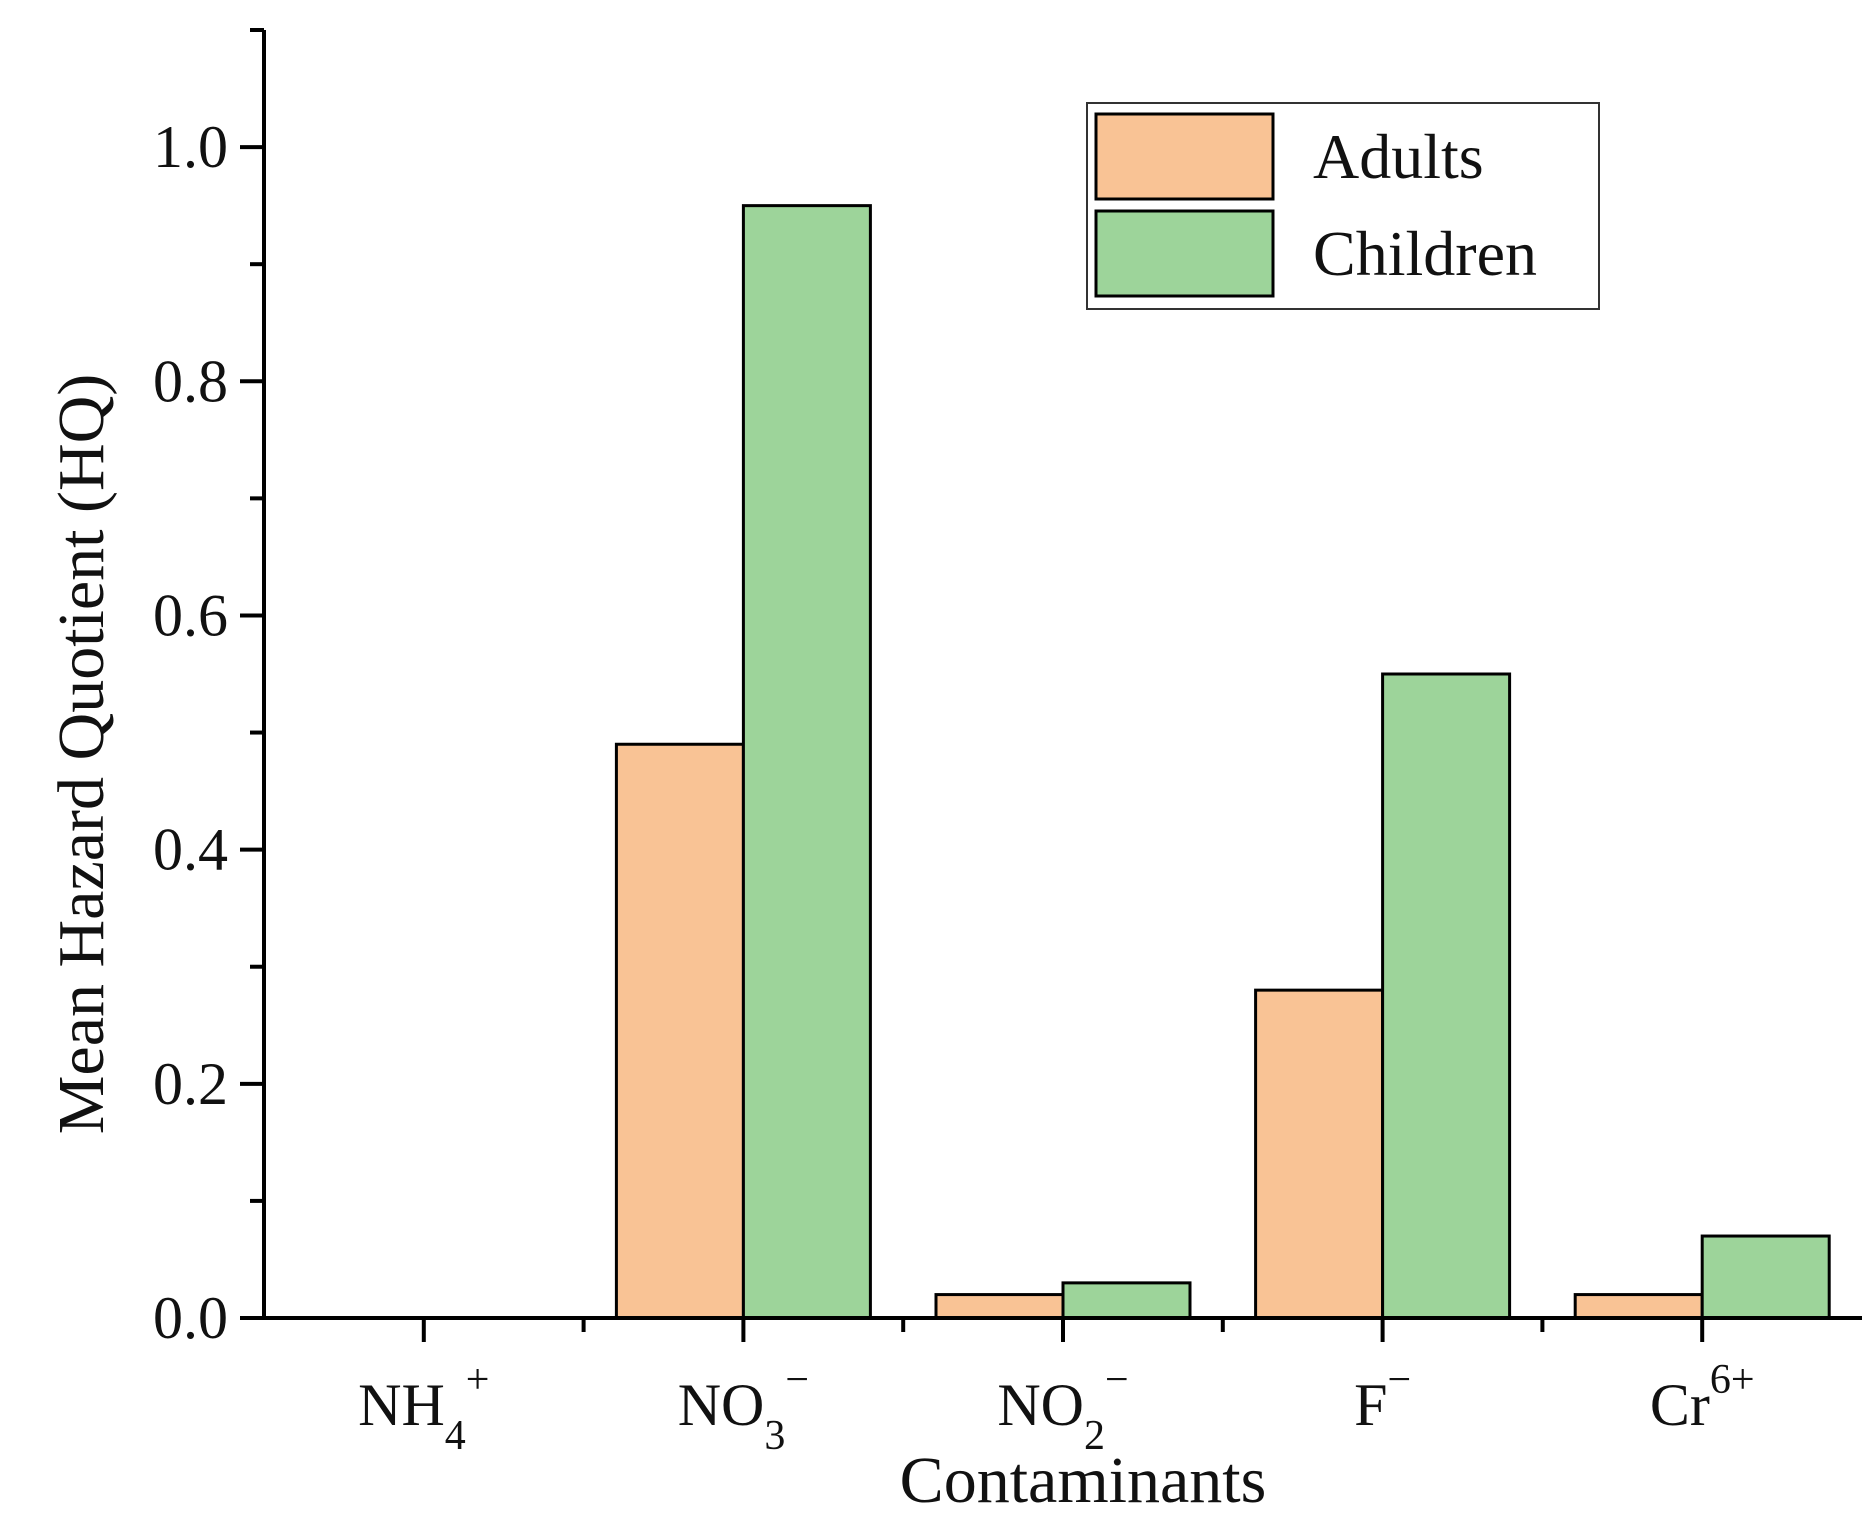  I want to click on x-tick-label-subscript: 3, so click(774, 1436).